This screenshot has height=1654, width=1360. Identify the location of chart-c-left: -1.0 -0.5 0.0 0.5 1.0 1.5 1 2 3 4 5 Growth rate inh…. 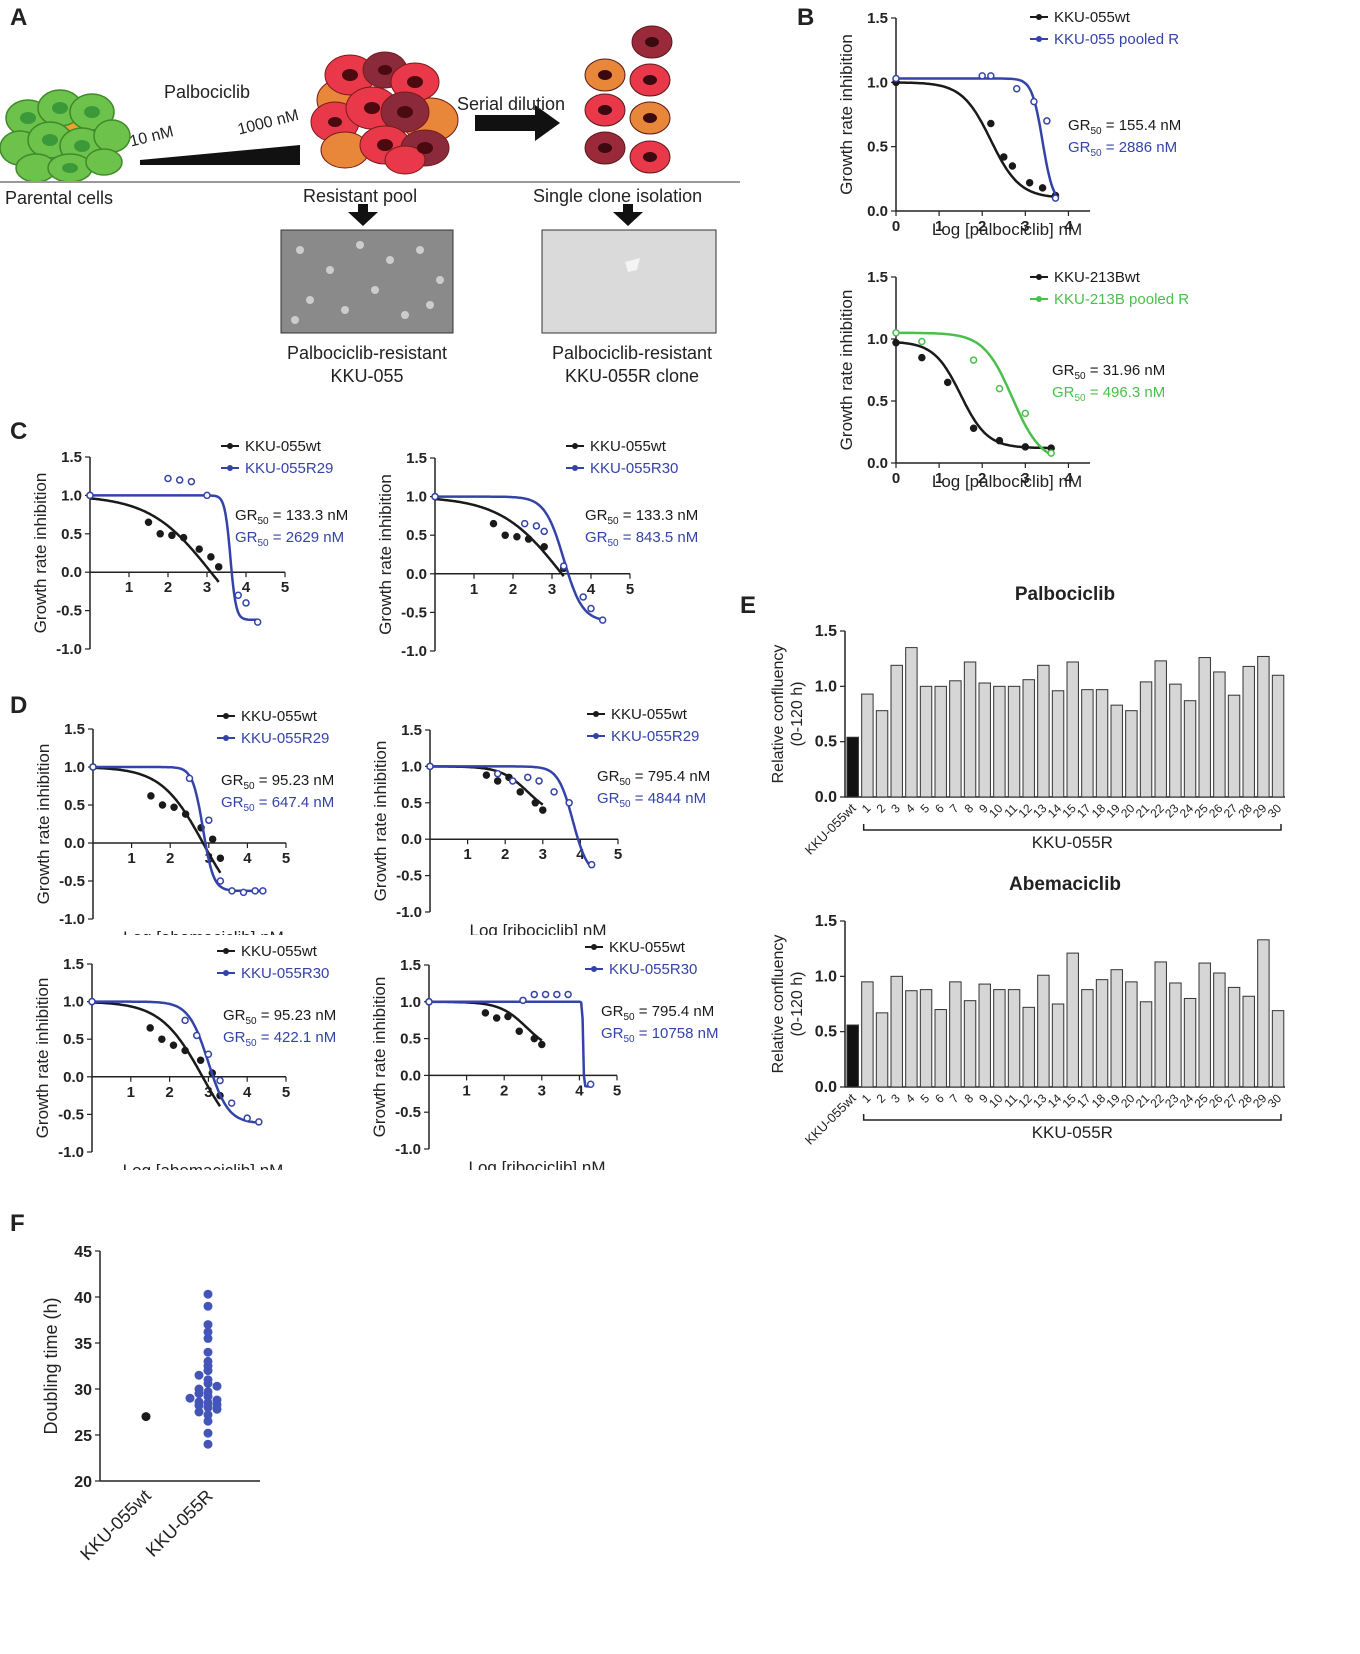
(189, 549).